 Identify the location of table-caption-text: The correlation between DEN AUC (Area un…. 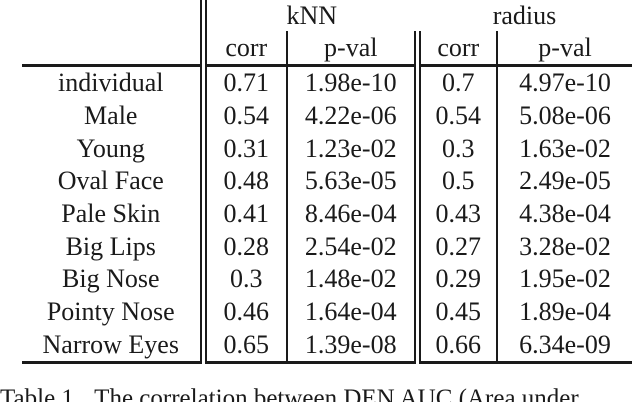
(336, 393).